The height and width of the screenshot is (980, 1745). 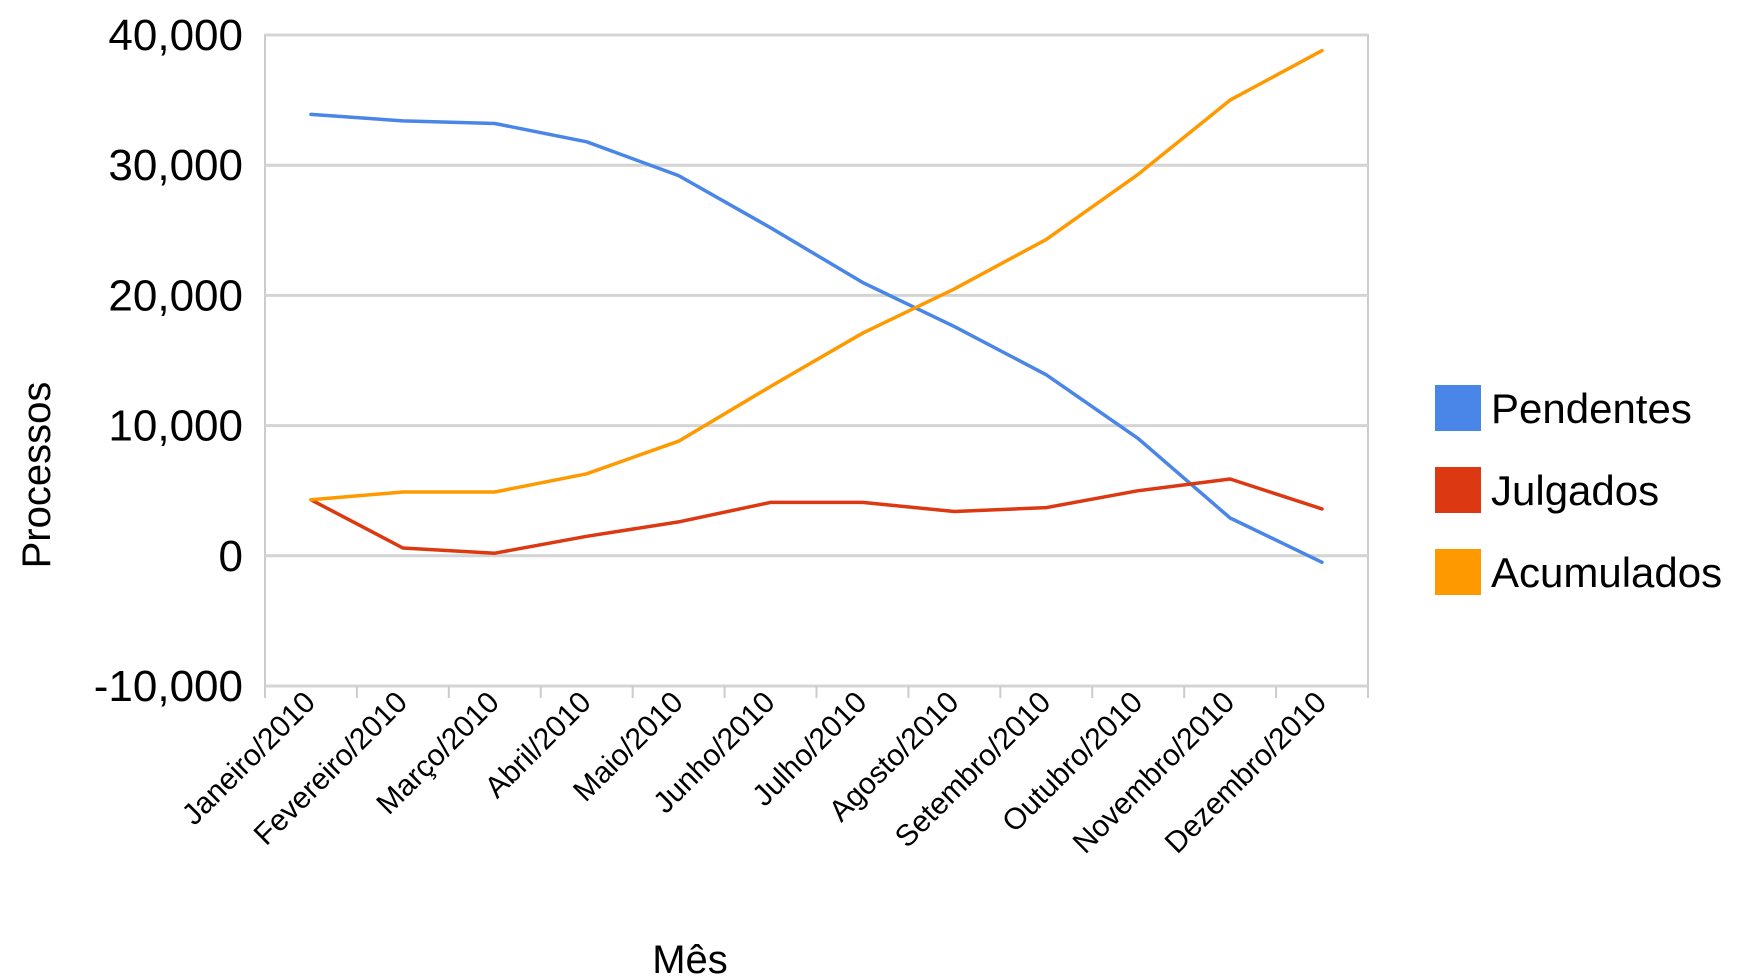 What do you see at coordinates (231, 556) in the screenshot?
I see `y-tick-label: 0` at bounding box center [231, 556].